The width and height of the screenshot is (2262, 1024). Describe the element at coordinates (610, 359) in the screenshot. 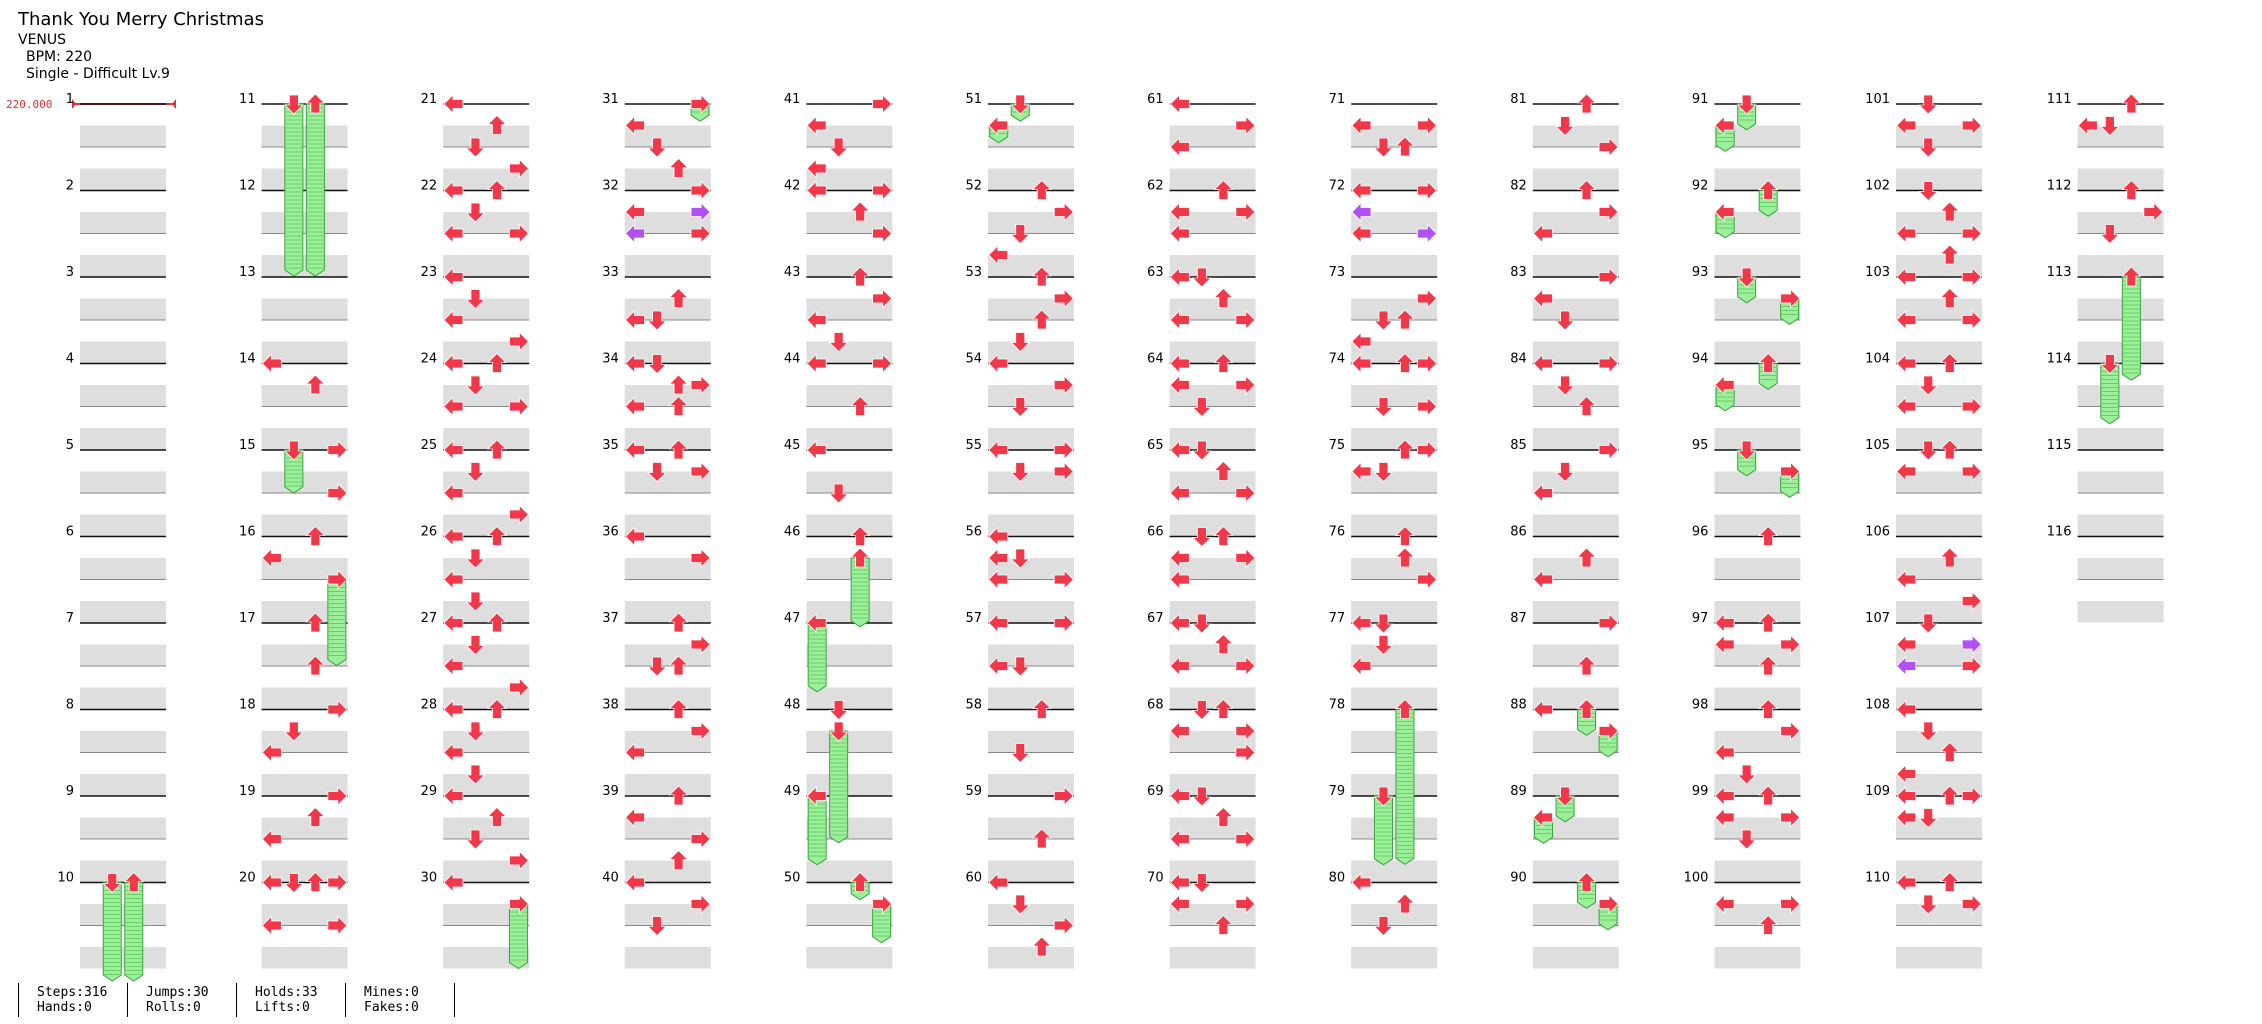

I see `measure-number: 34` at that location.